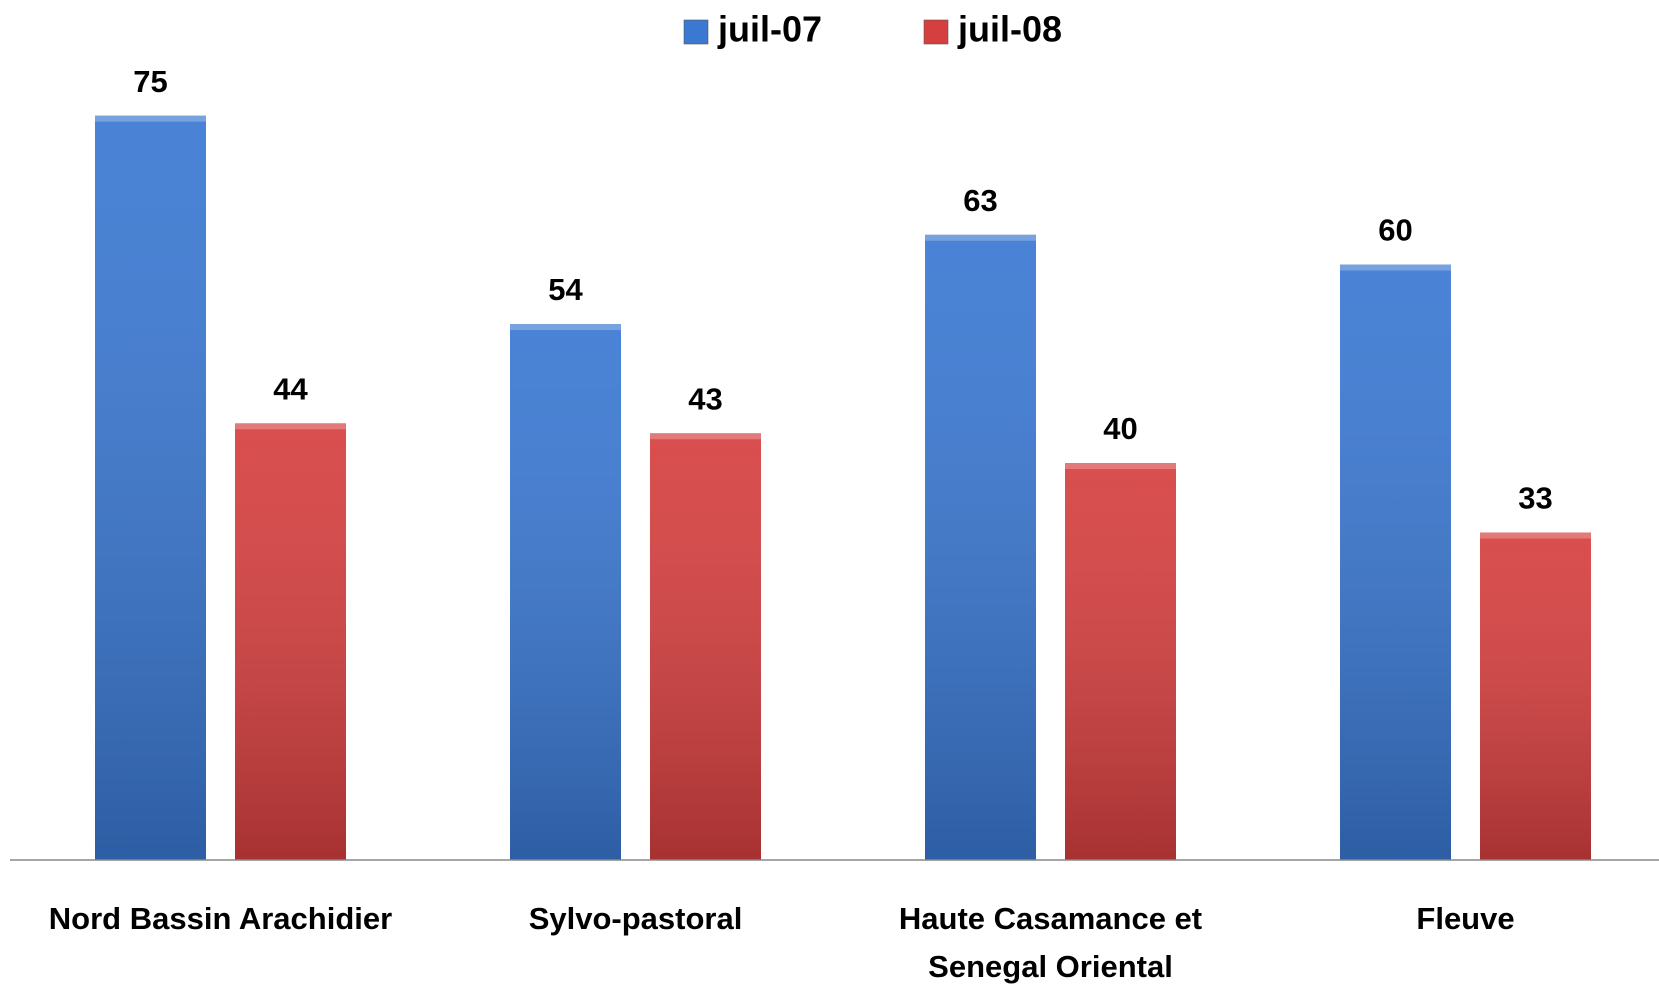 Image resolution: width=1659 pixels, height=984 pixels. Describe the element at coordinates (769, 29) in the screenshot. I see `legend-label: juil-07` at that location.